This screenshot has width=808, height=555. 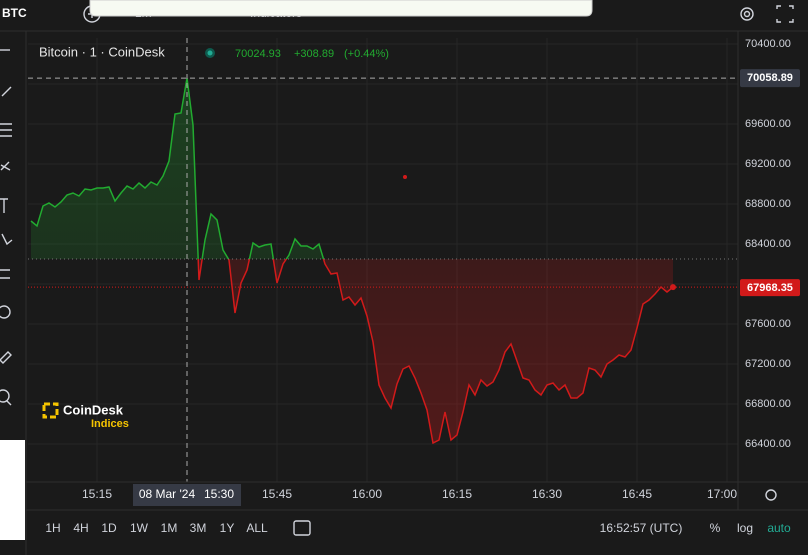 I want to click on status-dot, so click(x=210, y=53).